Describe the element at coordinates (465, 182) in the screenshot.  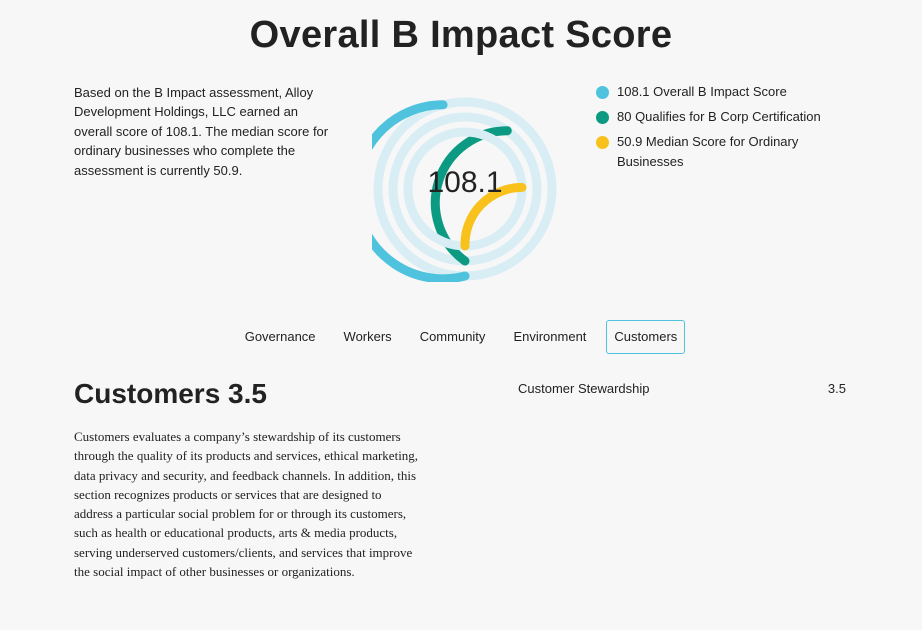
I see `gauge-center-value: 108.1` at that location.